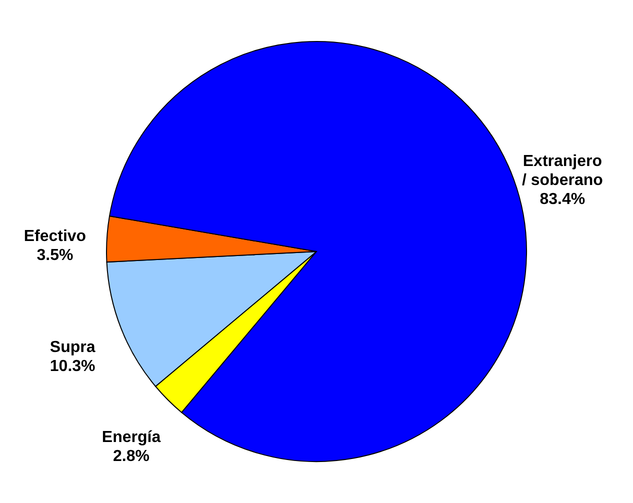 The image size is (633, 503). I want to click on slice-label: Energía, so click(131, 437).